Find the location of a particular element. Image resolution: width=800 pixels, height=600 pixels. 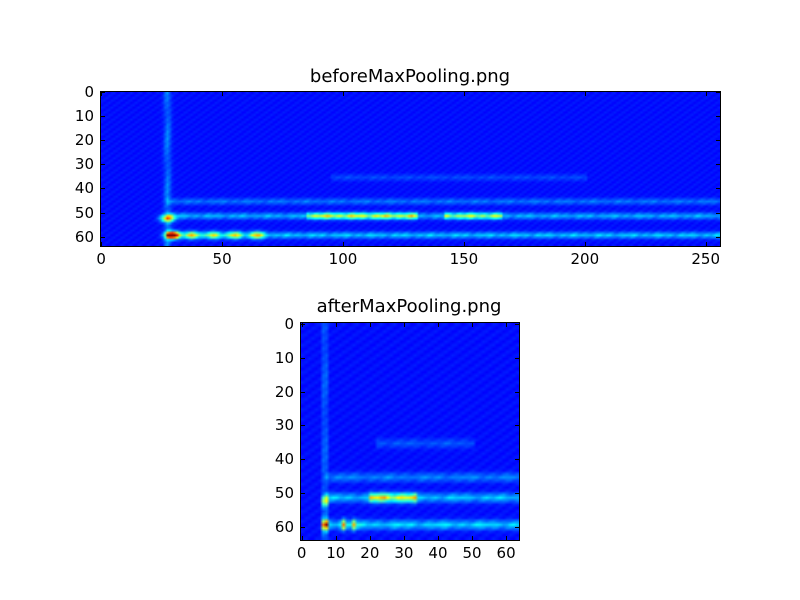

chart-title-after: afterMaxPooling.png is located at coordinates (409, 306).